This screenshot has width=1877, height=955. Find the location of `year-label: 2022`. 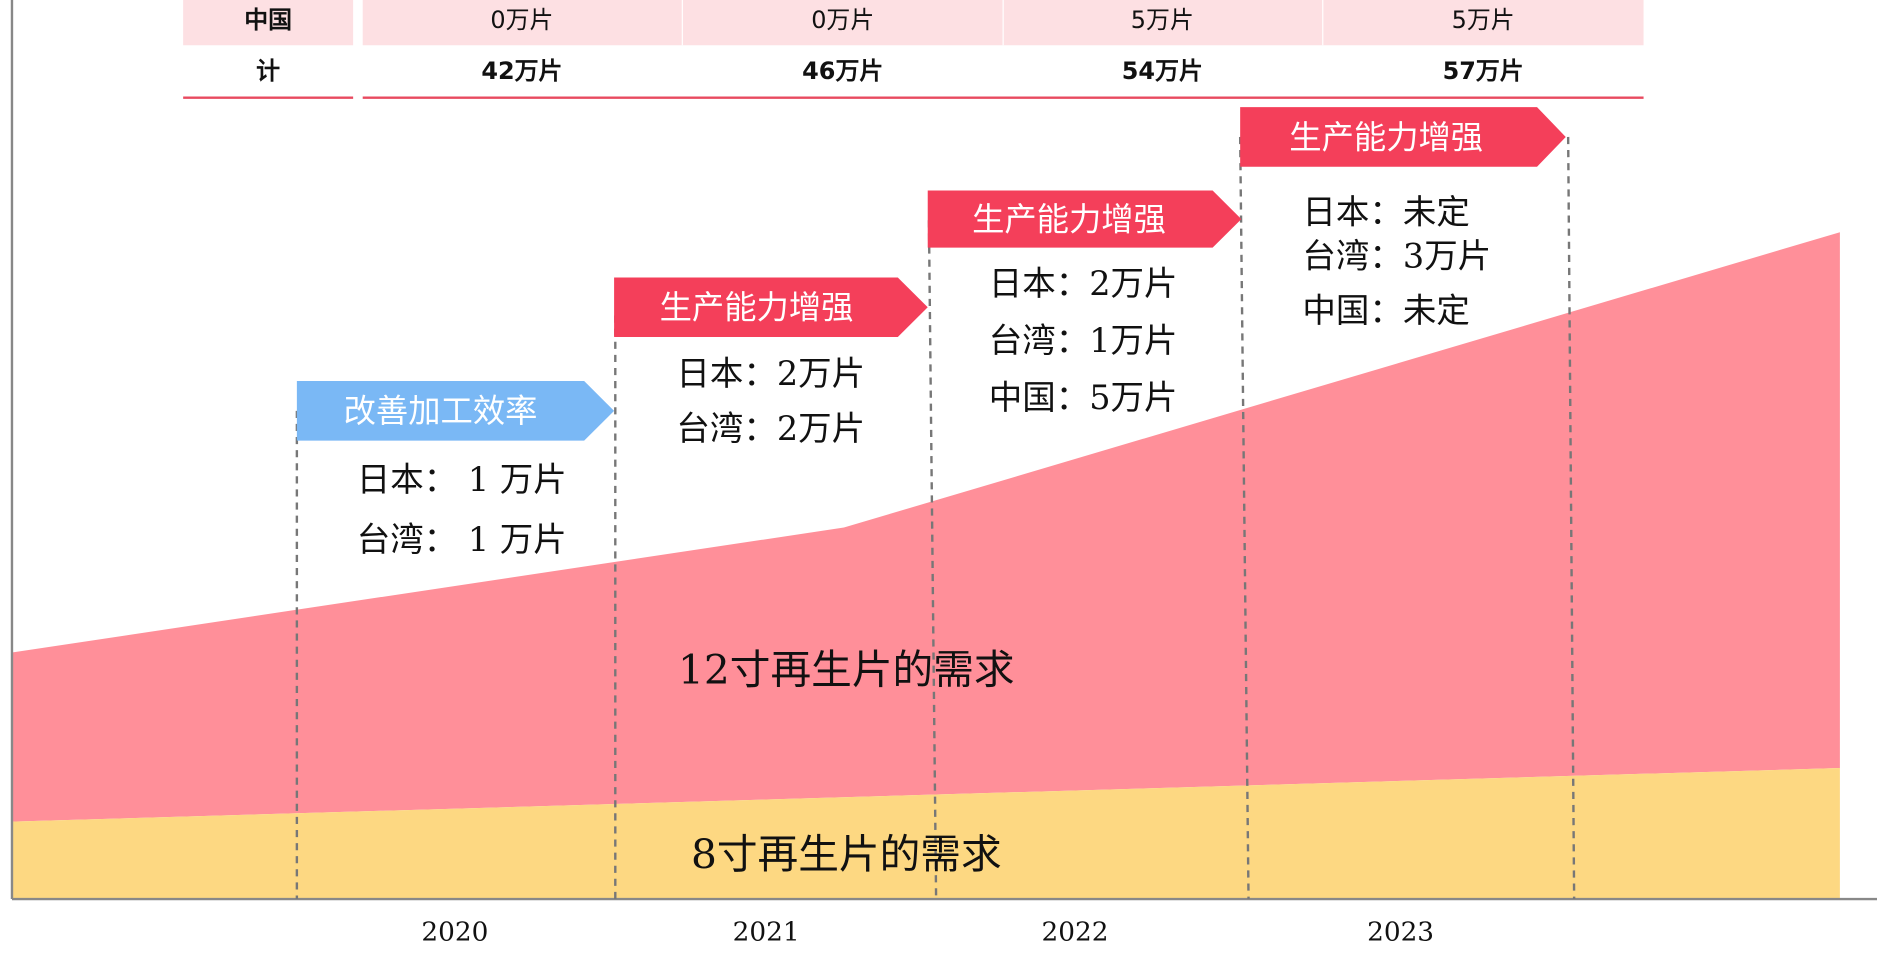

year-label: 2022 is located at coordinates (1074, 933).